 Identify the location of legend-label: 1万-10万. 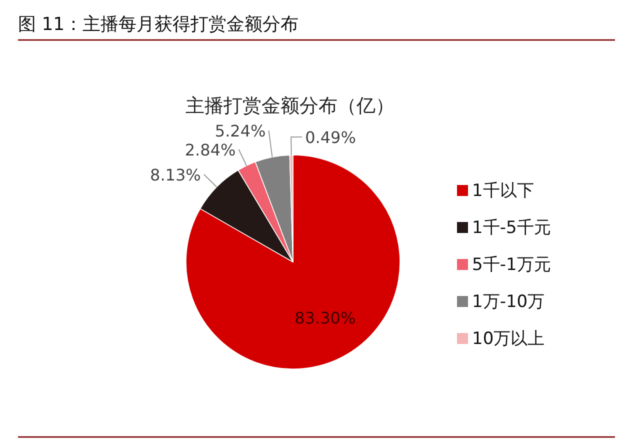
(508, 302).